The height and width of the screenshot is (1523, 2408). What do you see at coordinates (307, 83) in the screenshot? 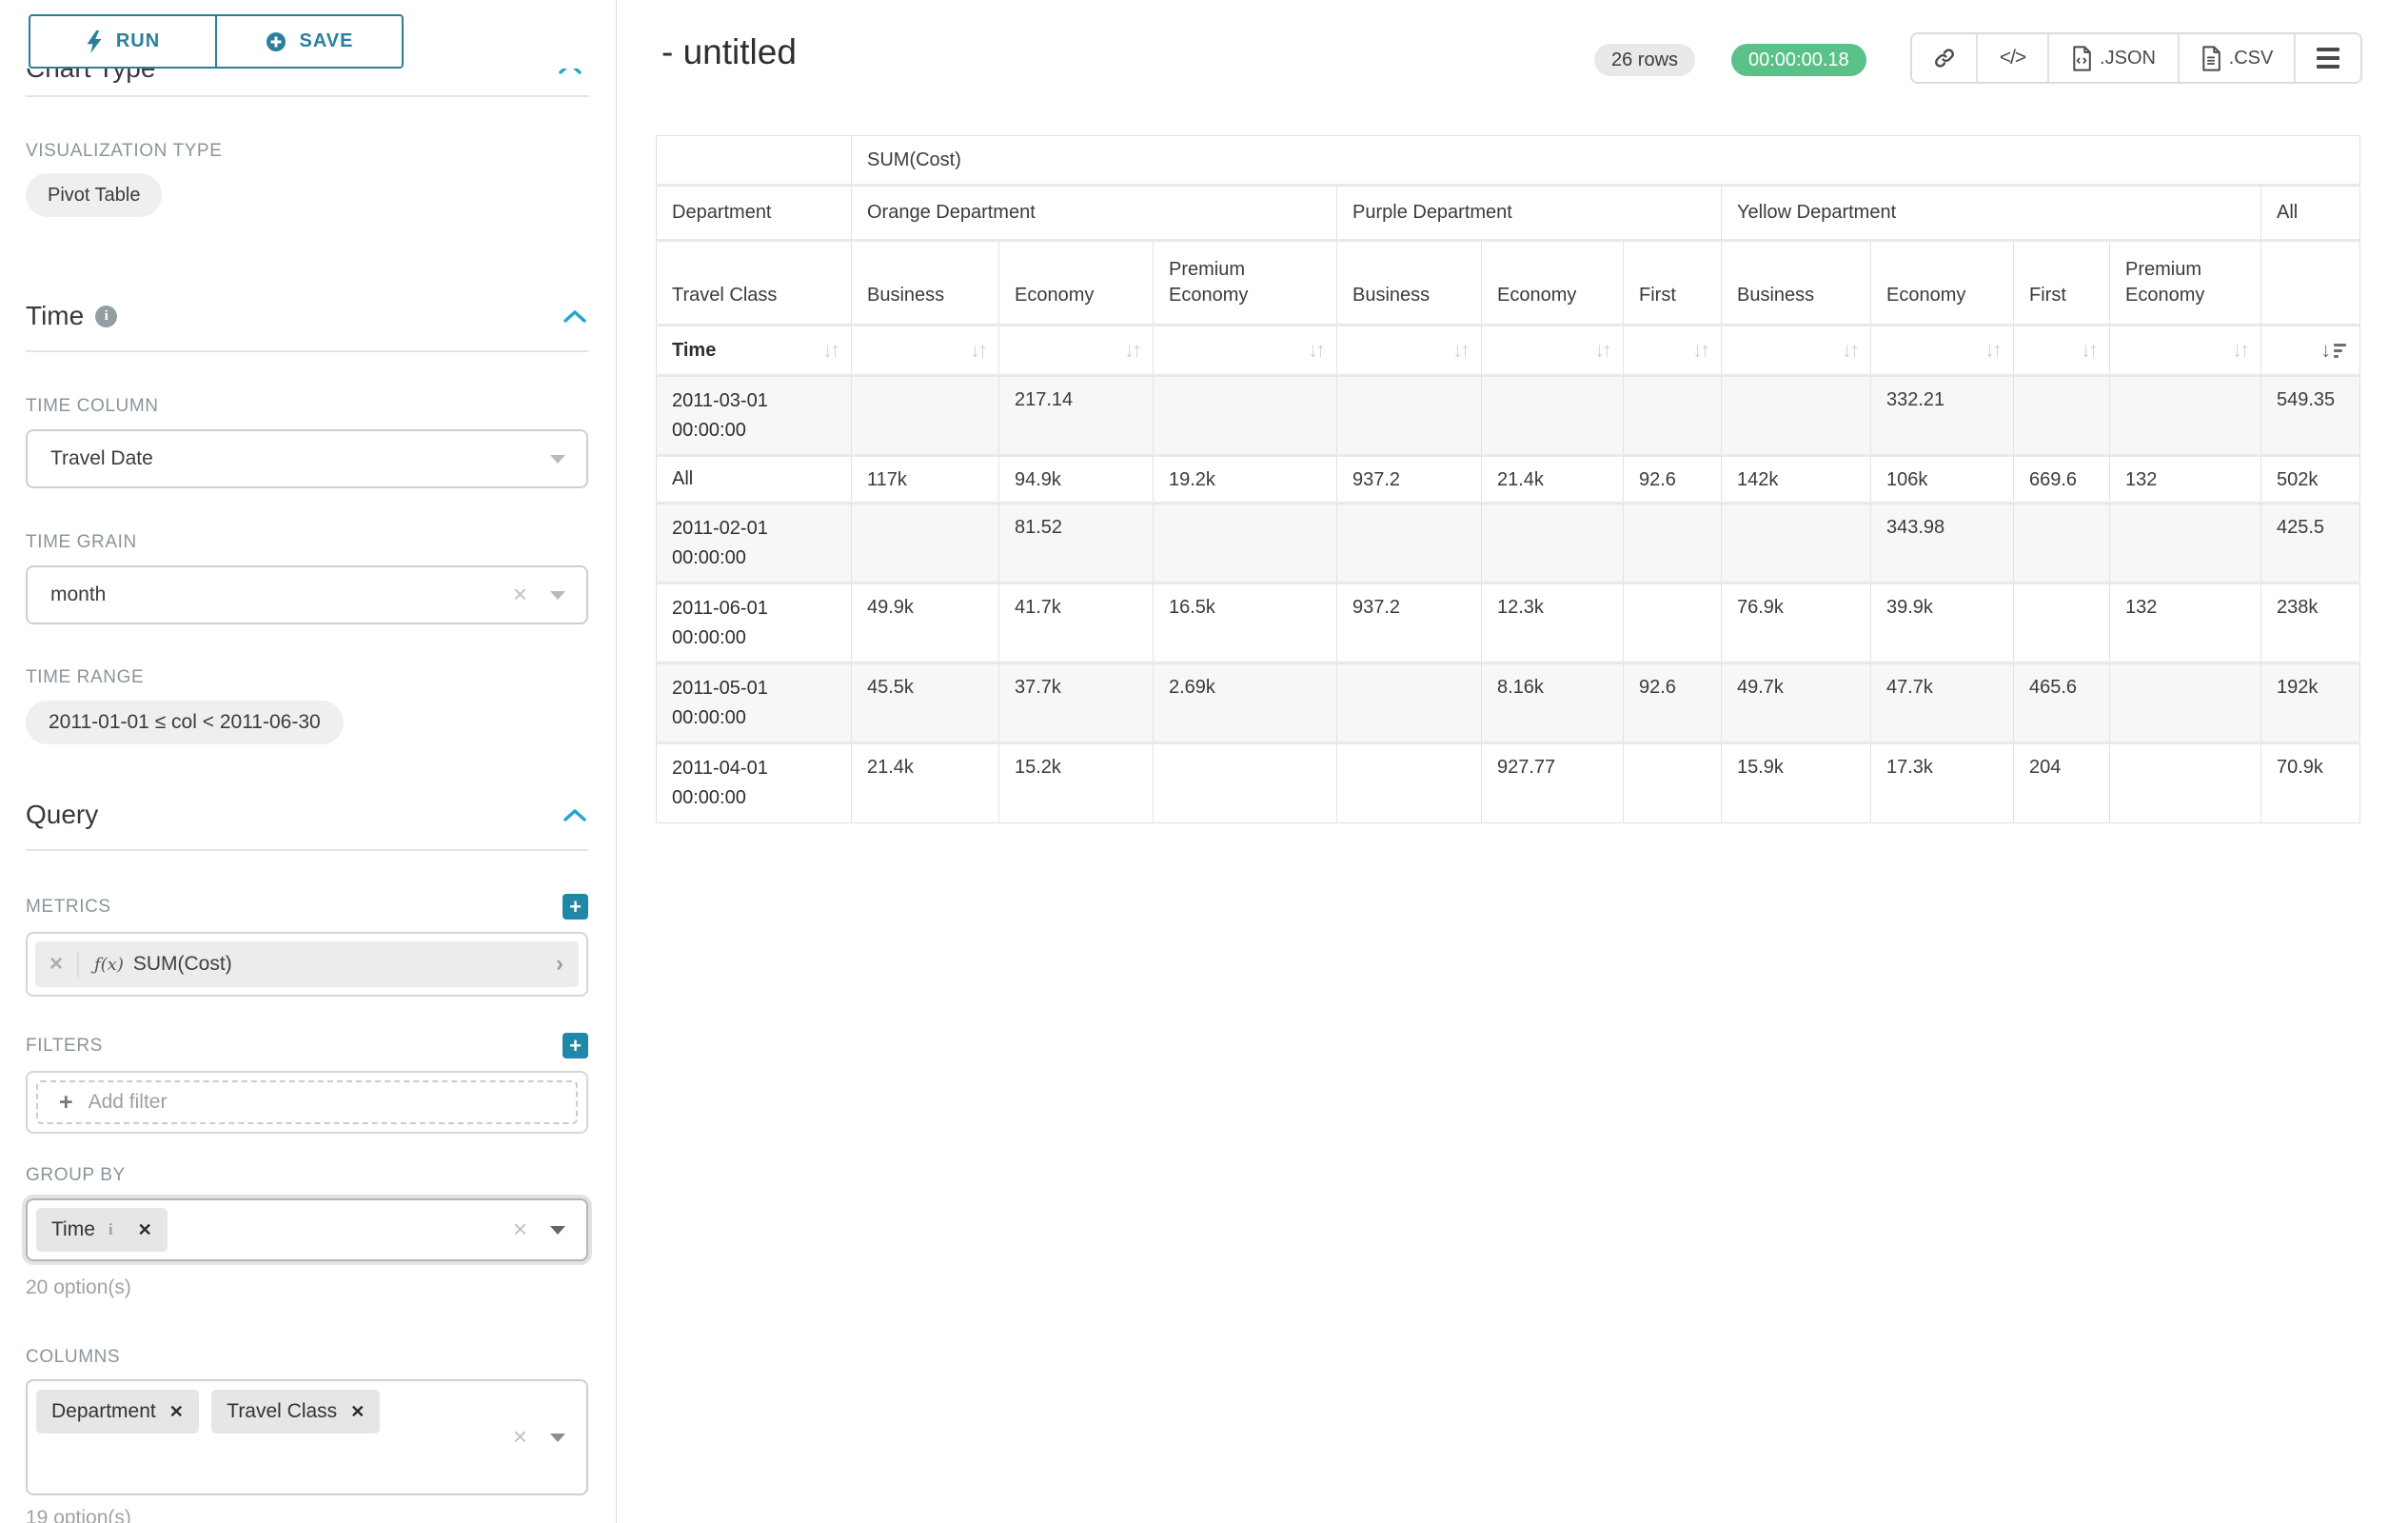
I see `section-chart-type: Chart Type` at bounding box center [307, 83].